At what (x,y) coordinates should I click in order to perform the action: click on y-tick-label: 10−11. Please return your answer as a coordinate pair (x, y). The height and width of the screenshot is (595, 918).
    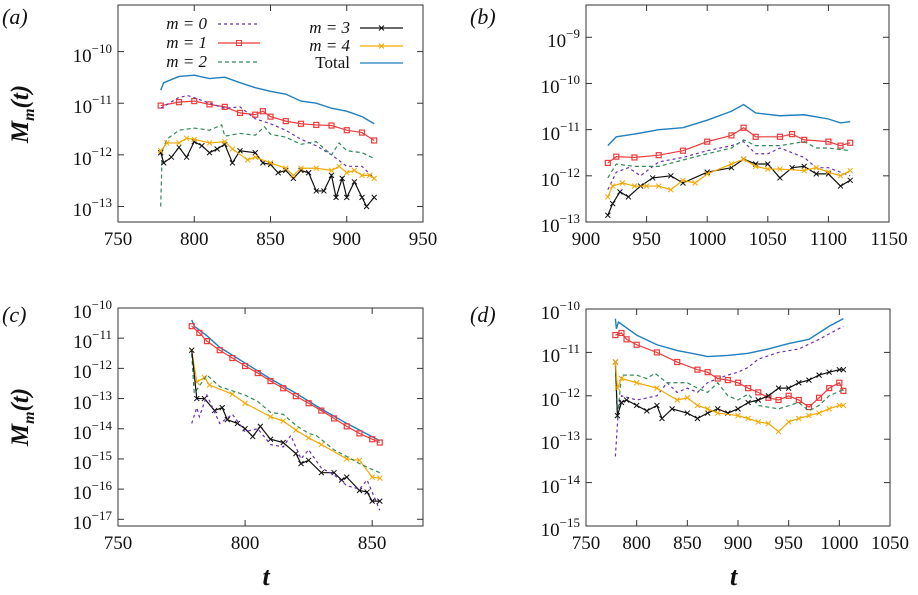
    Looking at the image, I should click on (560, 354).